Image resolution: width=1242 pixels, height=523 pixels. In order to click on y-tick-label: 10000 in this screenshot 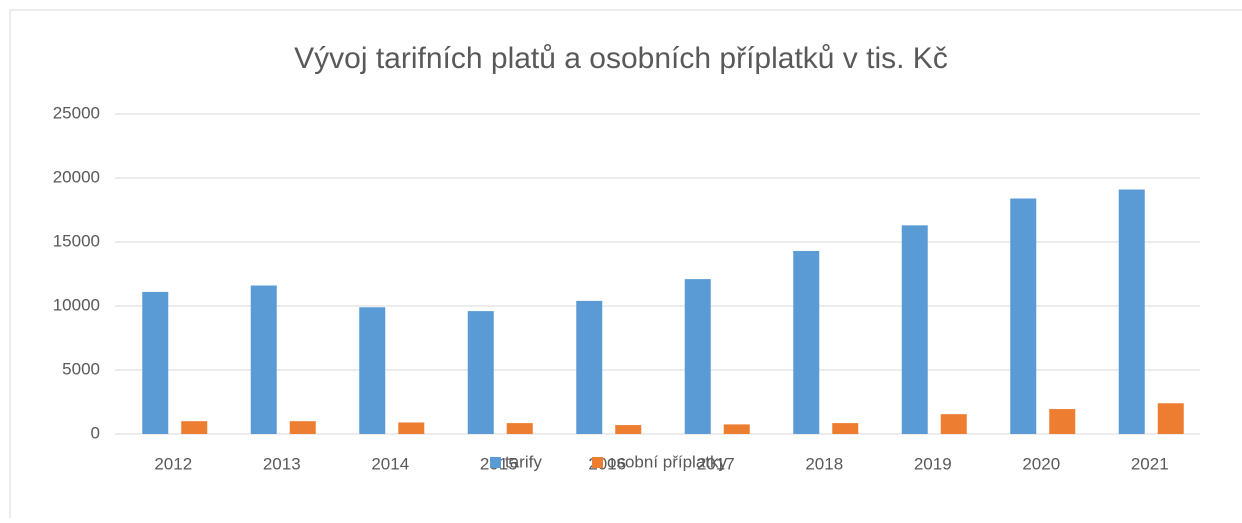, I will do `click(76, 304)`.